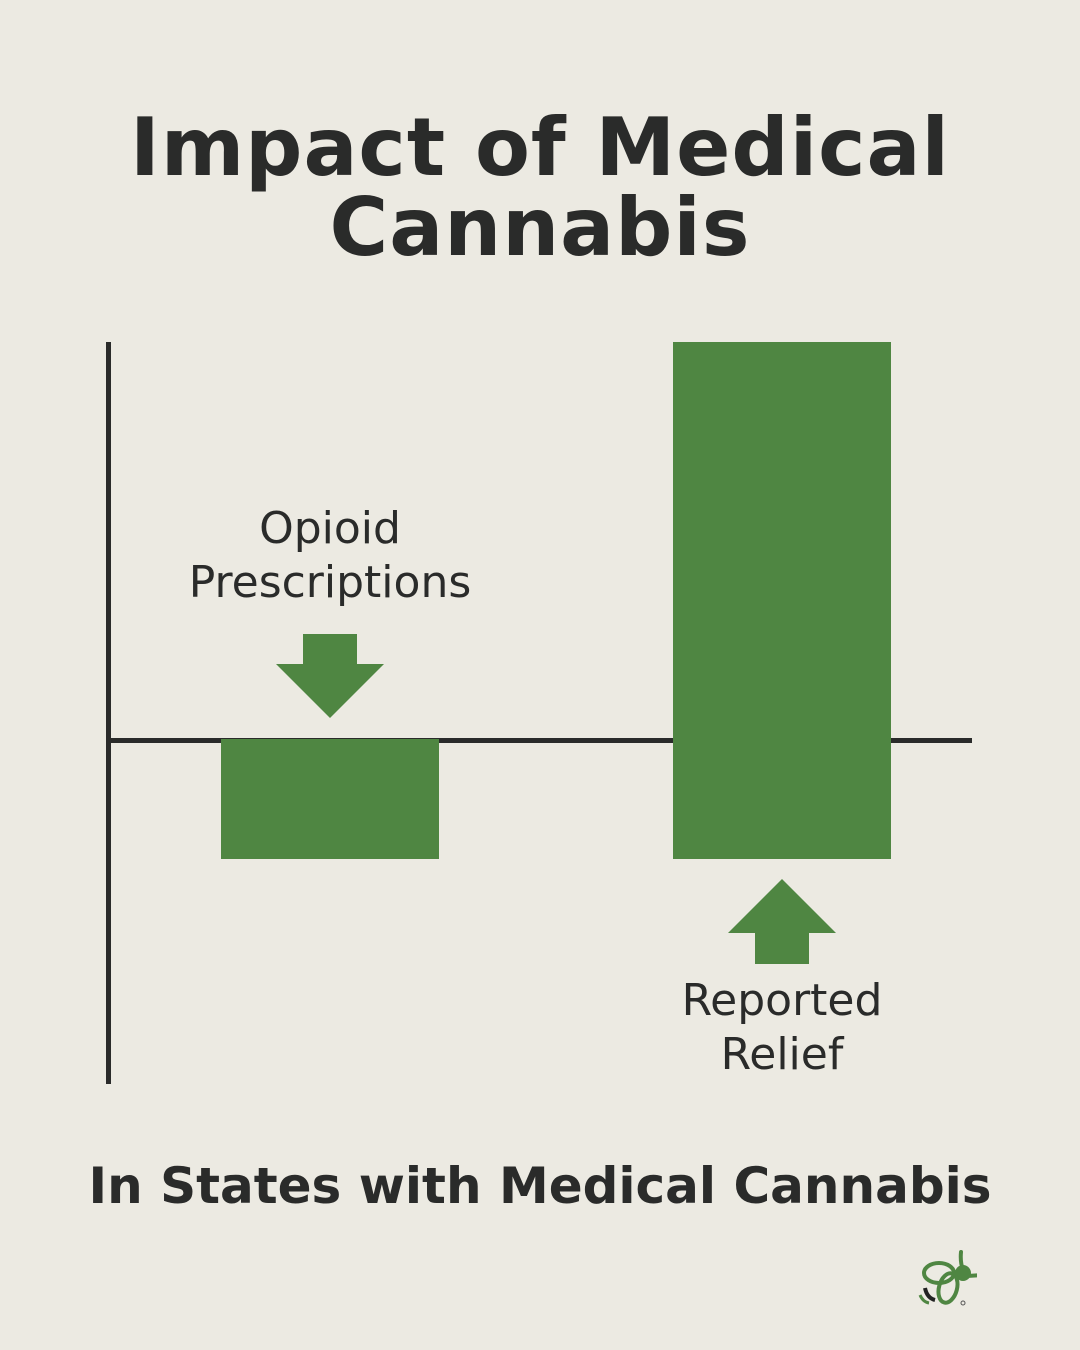 This screenshot has height=1350, width=1080. Describe the element at coordinates (108, 713) in the screenshot. I see `y-axis` at that location.